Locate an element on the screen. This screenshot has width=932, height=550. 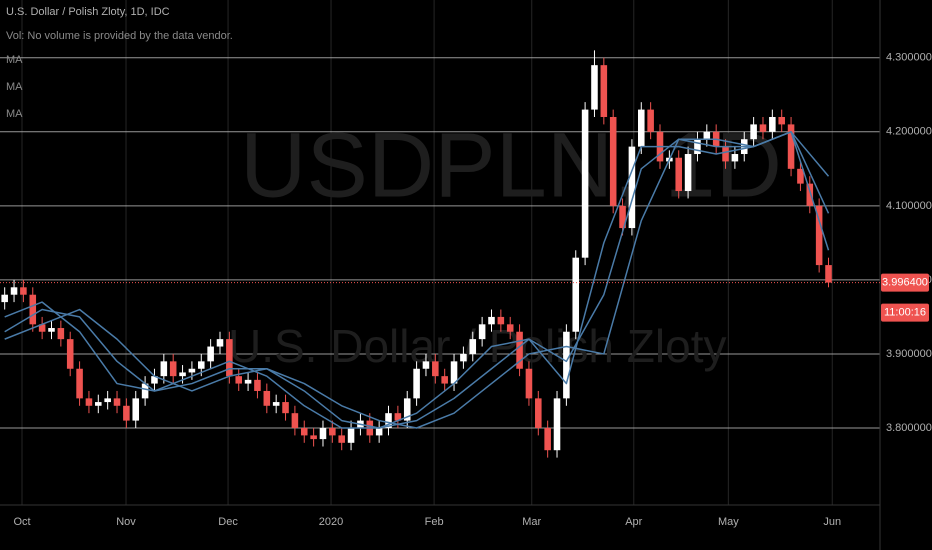
x-tick-label: May is located at coordinates (728, 522).